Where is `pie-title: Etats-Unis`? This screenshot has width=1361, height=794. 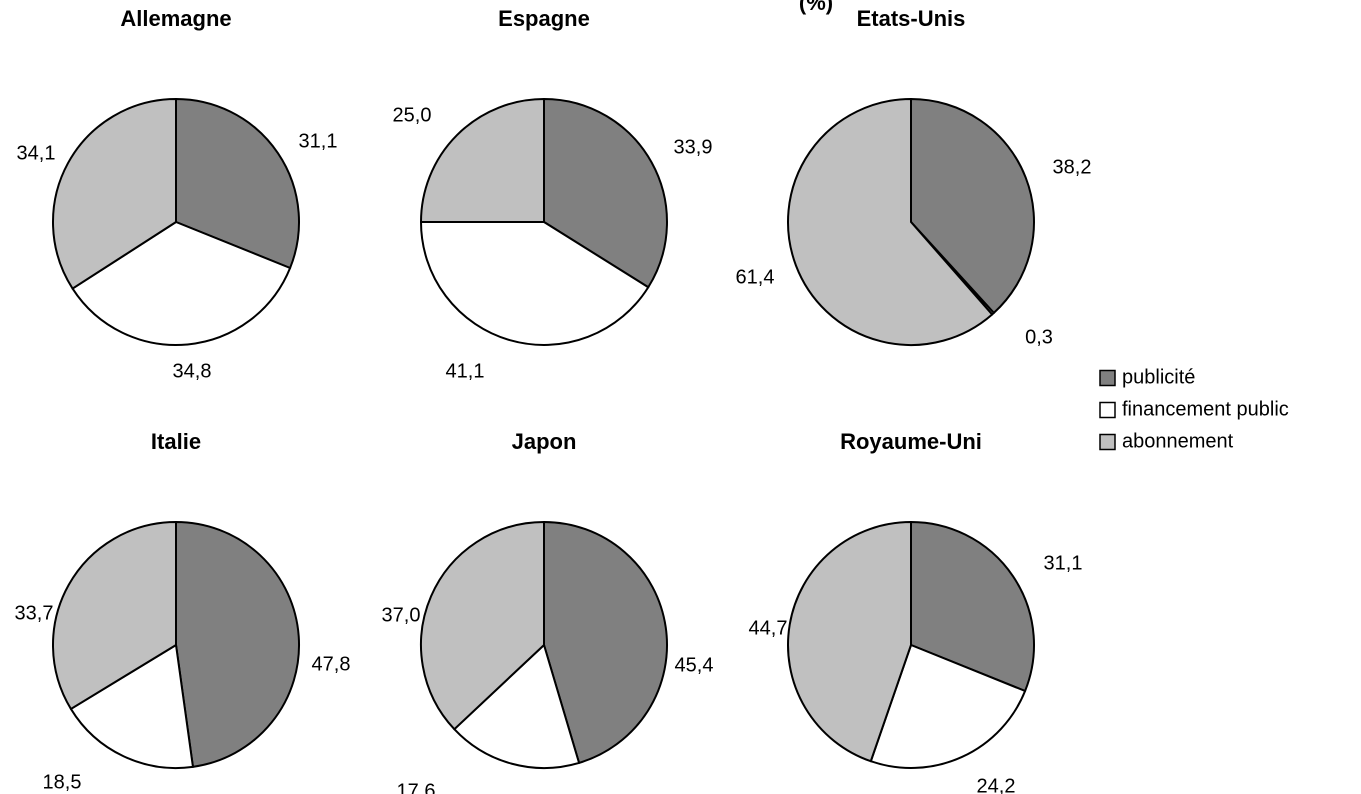
pie-title: Etats-Unis is located at coordinates (911, 18).